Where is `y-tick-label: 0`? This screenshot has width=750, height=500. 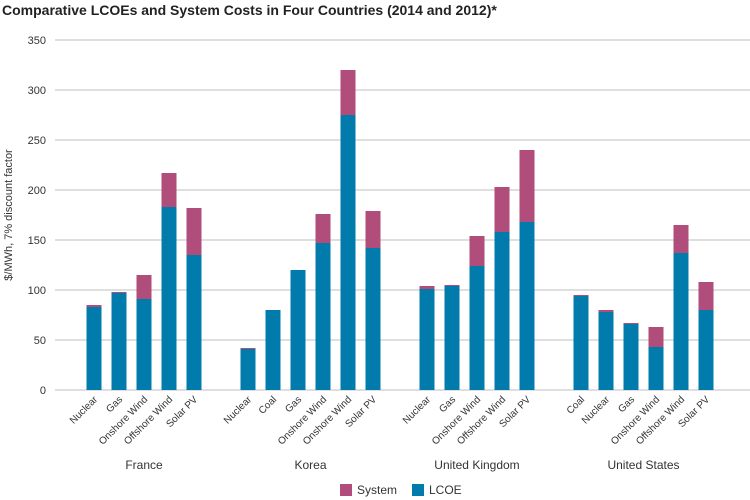 y-tick-label: 0 is located at coordinates (43, 391).